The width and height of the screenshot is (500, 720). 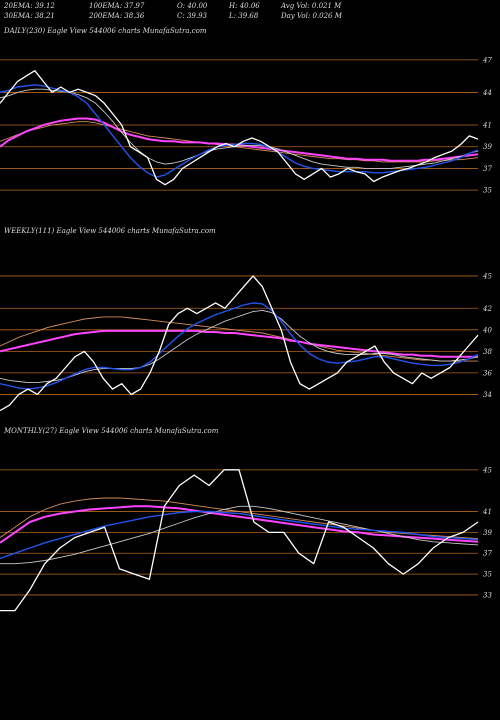 What do you see at coordinates (487, 330) in the screenshot?
I see `weekly-y-tick-label: 40` at bounding box center [487, 330].